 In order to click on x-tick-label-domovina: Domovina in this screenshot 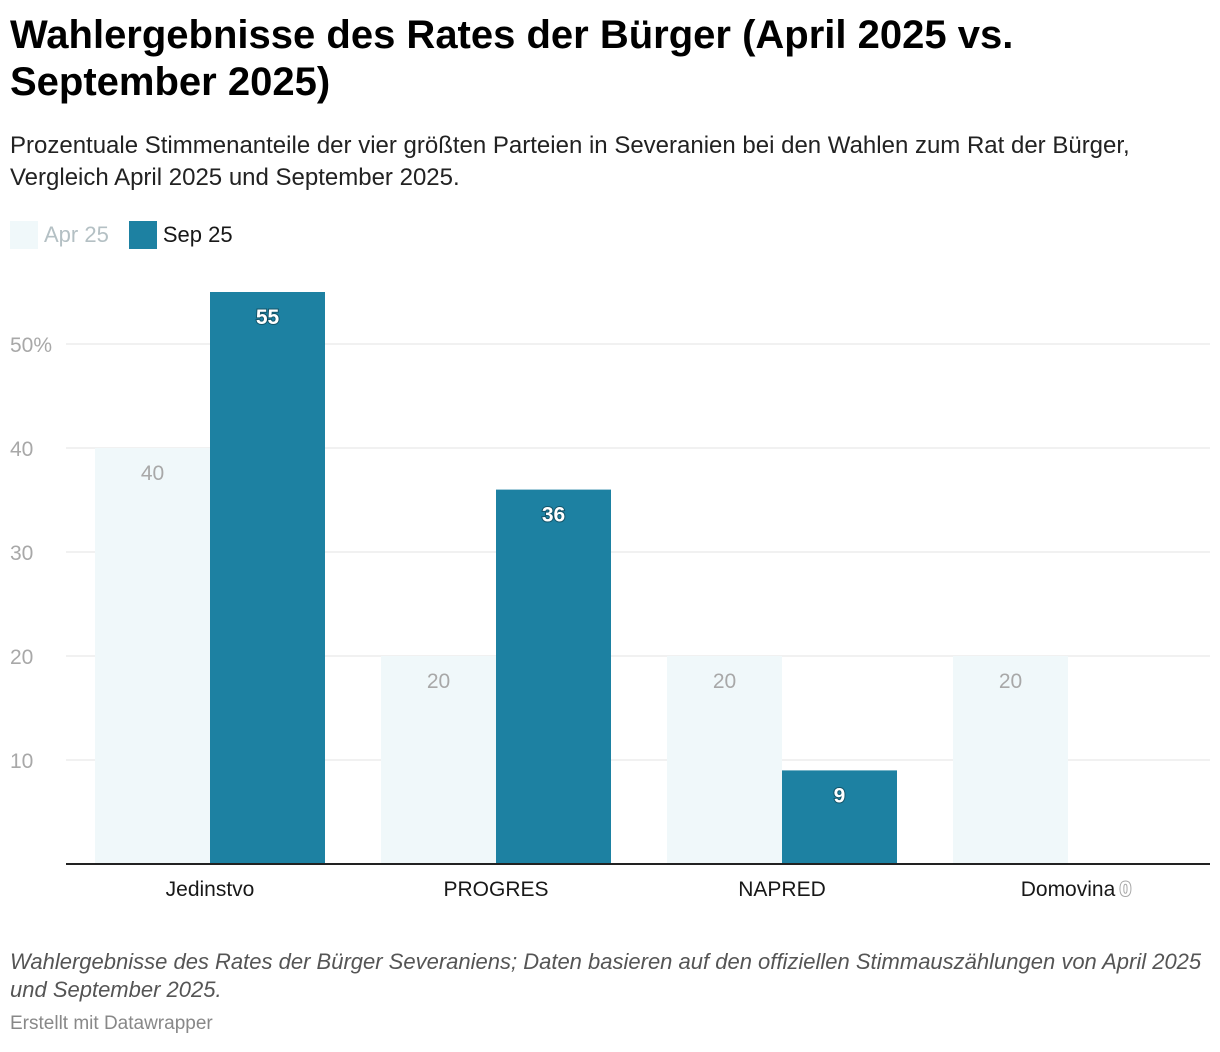, I will do `click(1068, 889)`.